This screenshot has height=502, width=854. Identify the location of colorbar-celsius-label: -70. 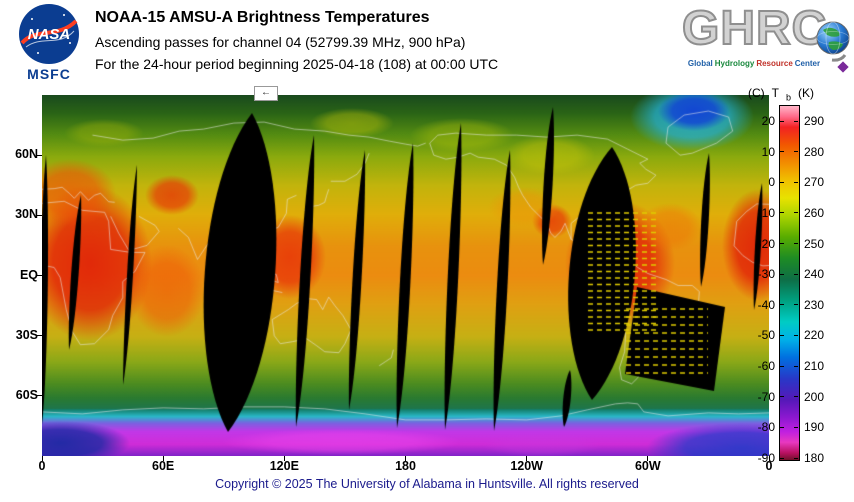
(766, 396).